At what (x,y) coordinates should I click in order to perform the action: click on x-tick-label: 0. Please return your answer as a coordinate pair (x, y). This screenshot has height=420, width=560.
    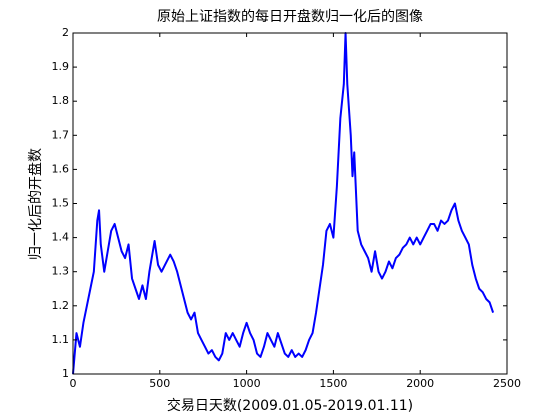
    Looking at the image, I should click on (73, 383).